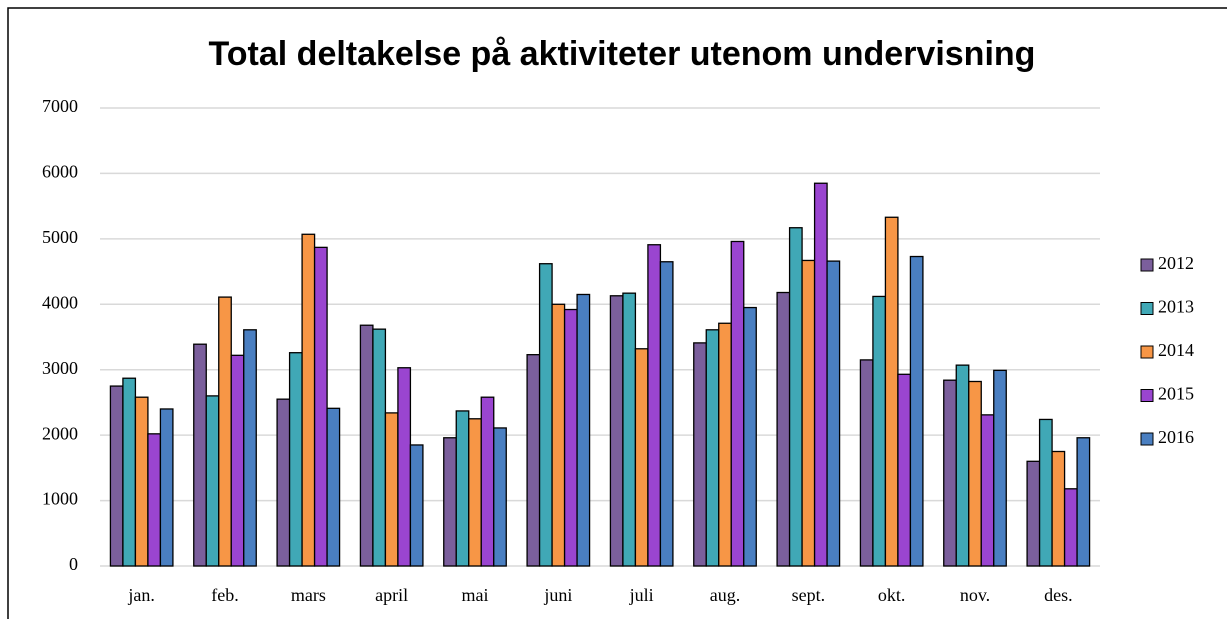 The image size is (1227, 624). What do you see at coordinates (892, 595) in the screenshot?
I see `x-tick-label: okt.` at bounding box center [892, 595].